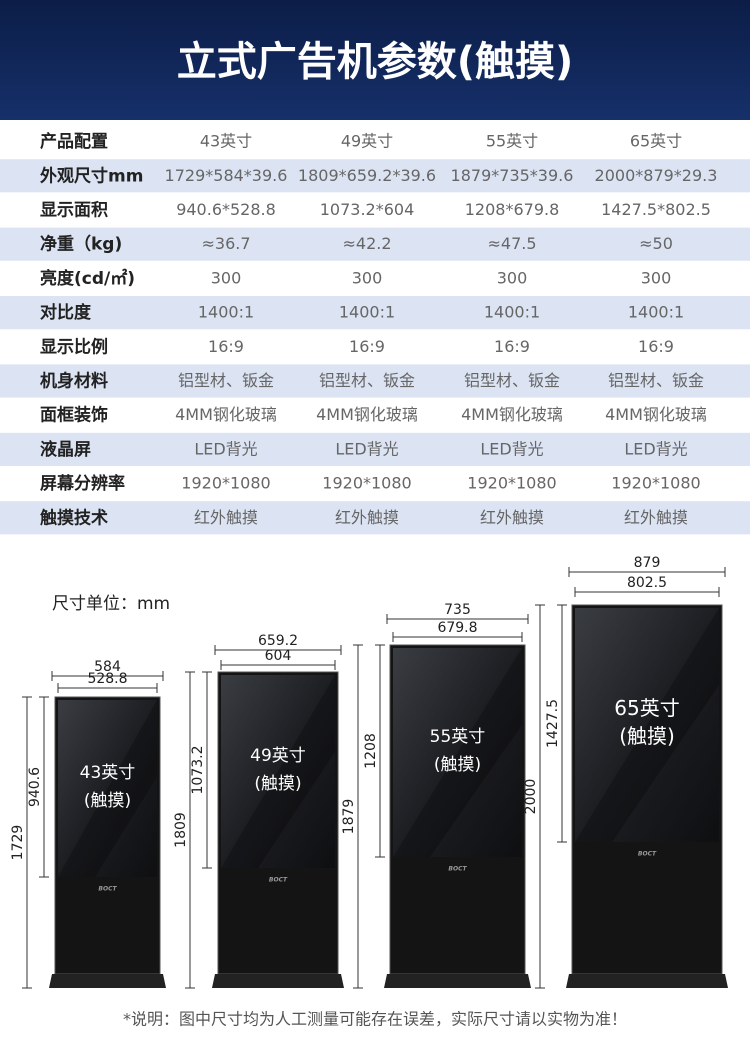 Image resolution: width=750 pixels, height=1048 pixels. Describe the element at coordinates (278, 641) in the screenshot. I see `dim-label: 659.2` at that location.